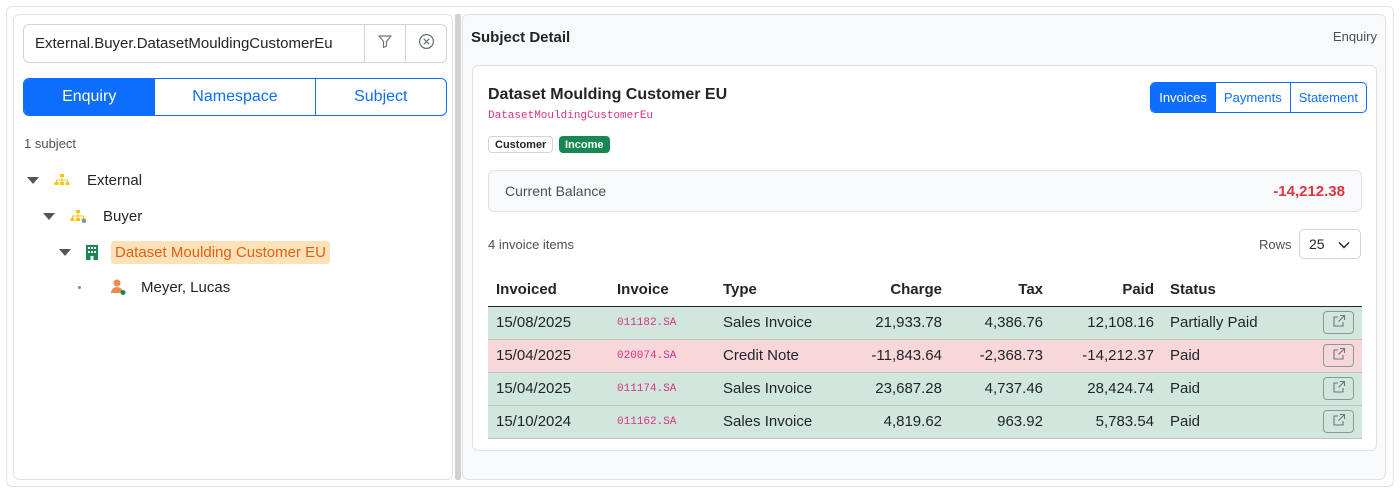 This screenshot has width=1400, height=493. What do you see at coordinates (92, 216) in the screenshot?
I see `tree-node-buyer: Buyer` at bounding box center [92, 216].